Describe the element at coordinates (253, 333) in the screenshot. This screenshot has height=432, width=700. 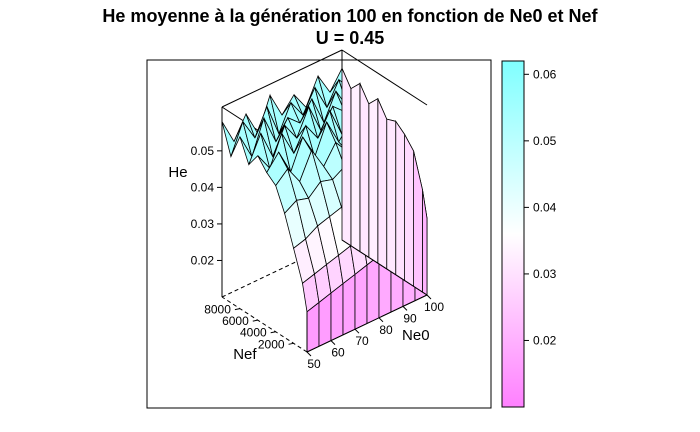
I see `y-tick-label: 4000` at that location.